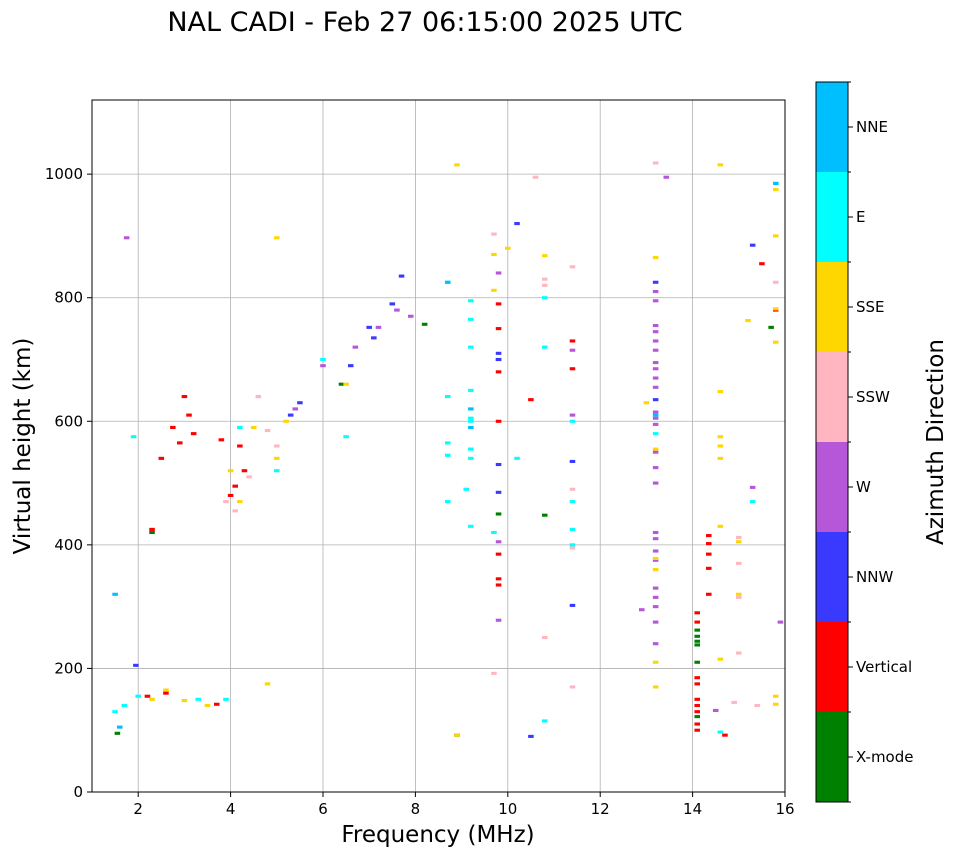  What do you see at coordinates (863, 487) in the screenshot?
I see `colorbar-tick-label: W` at bounding box center [863, 487].